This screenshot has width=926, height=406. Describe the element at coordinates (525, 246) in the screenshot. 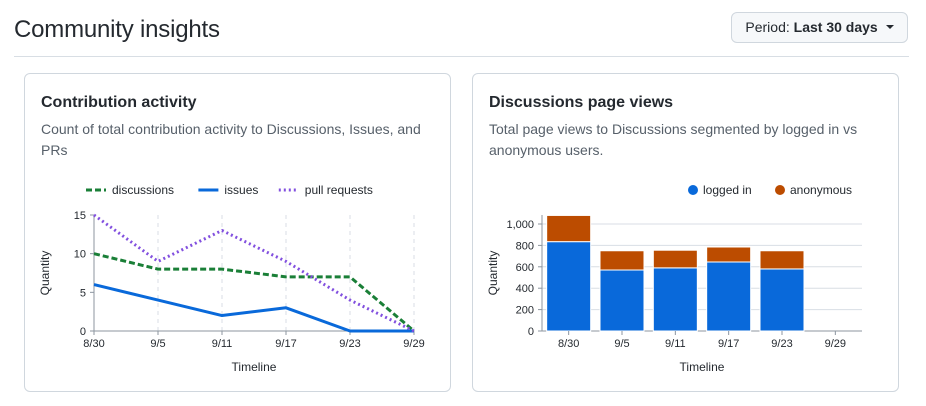

I see `y-tick-label: 800` at that location.